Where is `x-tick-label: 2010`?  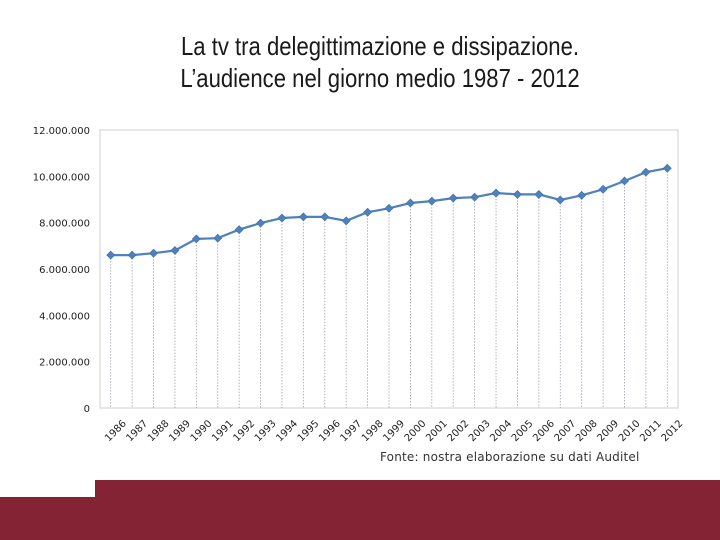
x-tick-label: 2010 is located at coordinates (630, 431).